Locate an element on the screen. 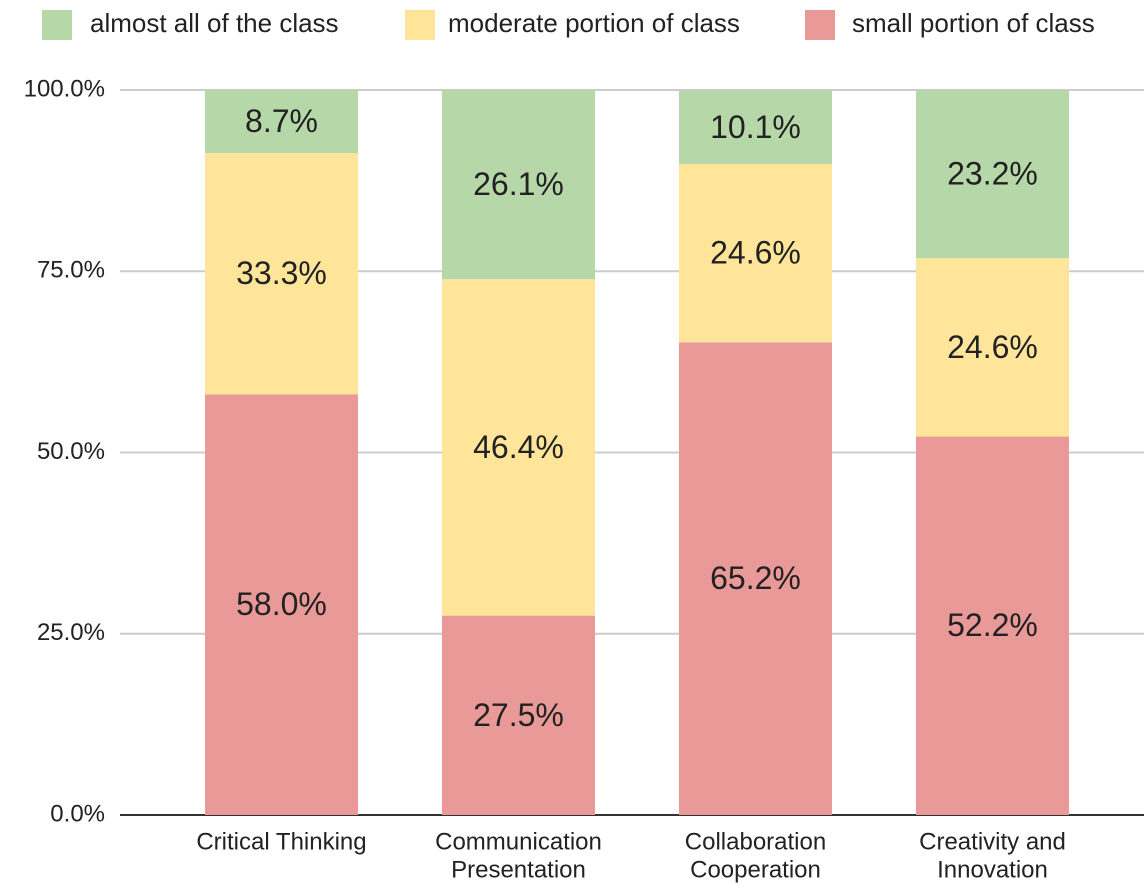 This screenshot has height=885, width=1144. data-label: 27.5% is located at coordinates (518, 715).